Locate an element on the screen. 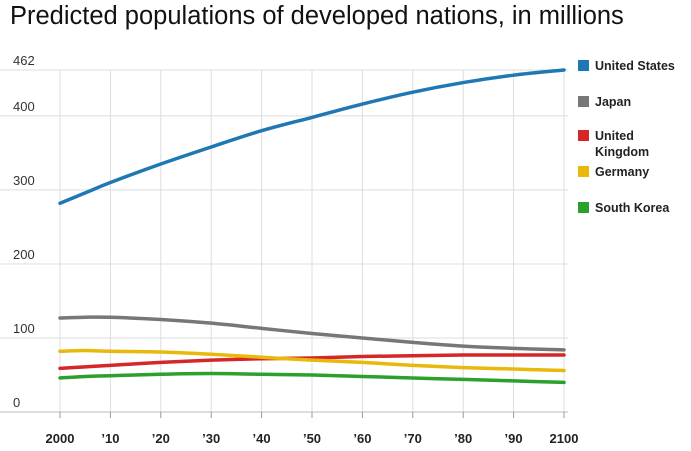 The height and width of the screenshot is (451, 691). legend-label: Japan is located at coordinates (613, 102).